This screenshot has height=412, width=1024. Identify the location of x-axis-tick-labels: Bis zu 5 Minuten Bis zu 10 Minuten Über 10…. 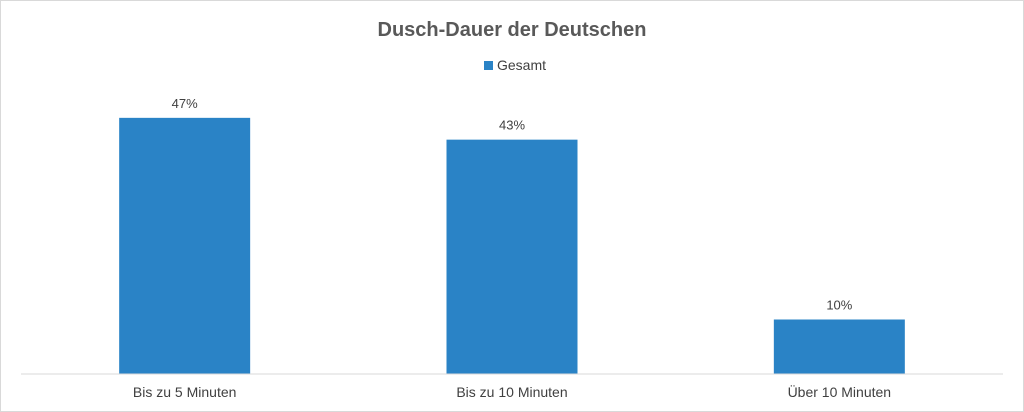
(512, 391).